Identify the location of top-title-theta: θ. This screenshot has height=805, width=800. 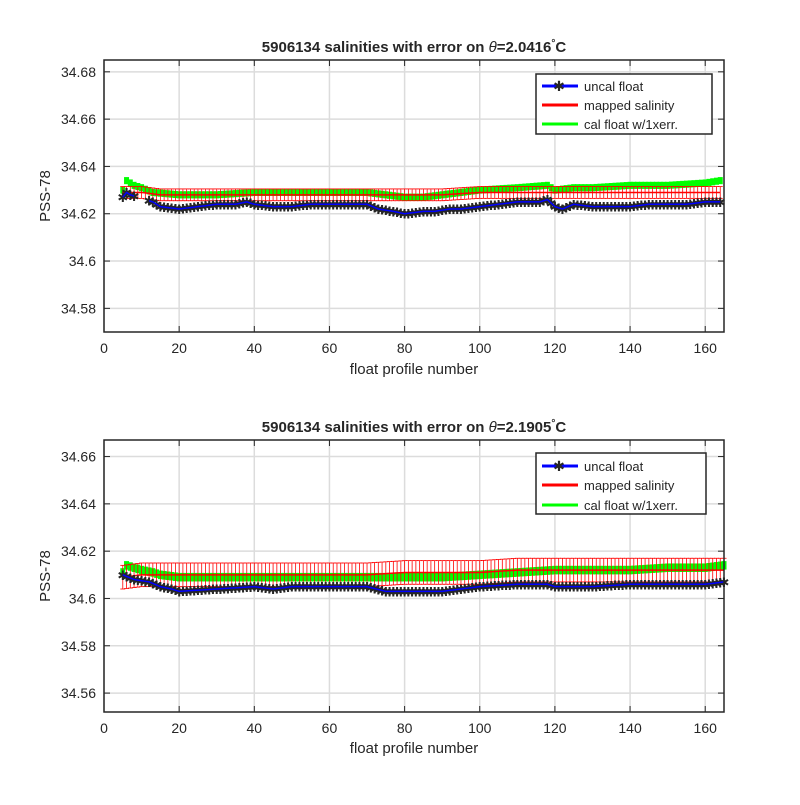
(493, 47).